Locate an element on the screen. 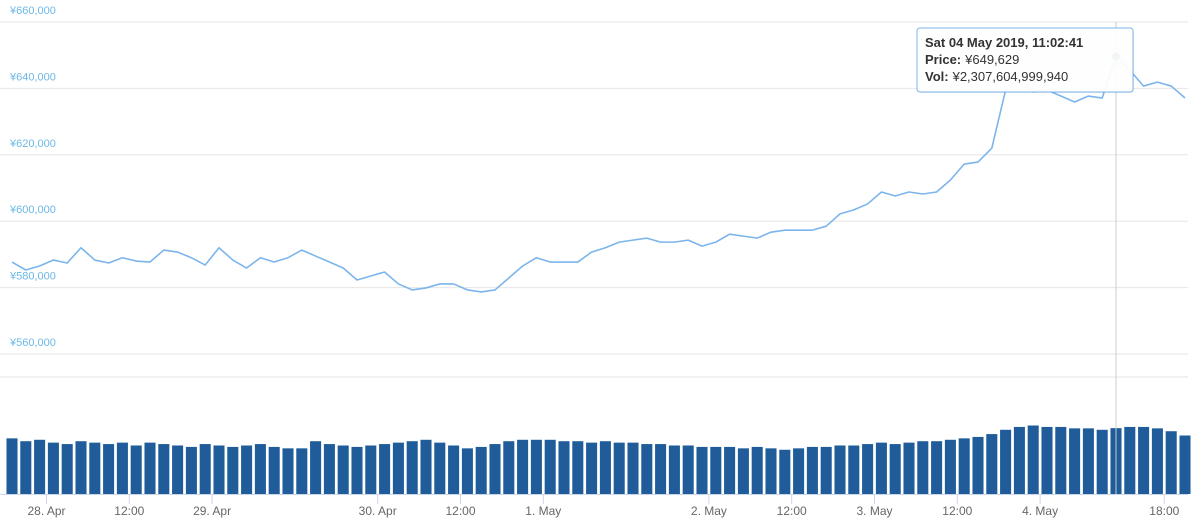  x-tick-label: 30. Apr is located at coordinates (378, 511).